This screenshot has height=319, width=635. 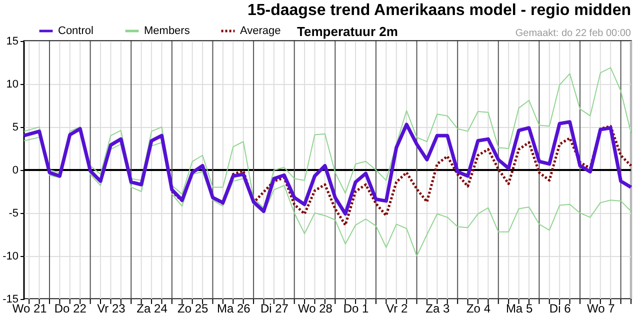 I want to click on y-tick-label: 10, so click(x=12, y=84).